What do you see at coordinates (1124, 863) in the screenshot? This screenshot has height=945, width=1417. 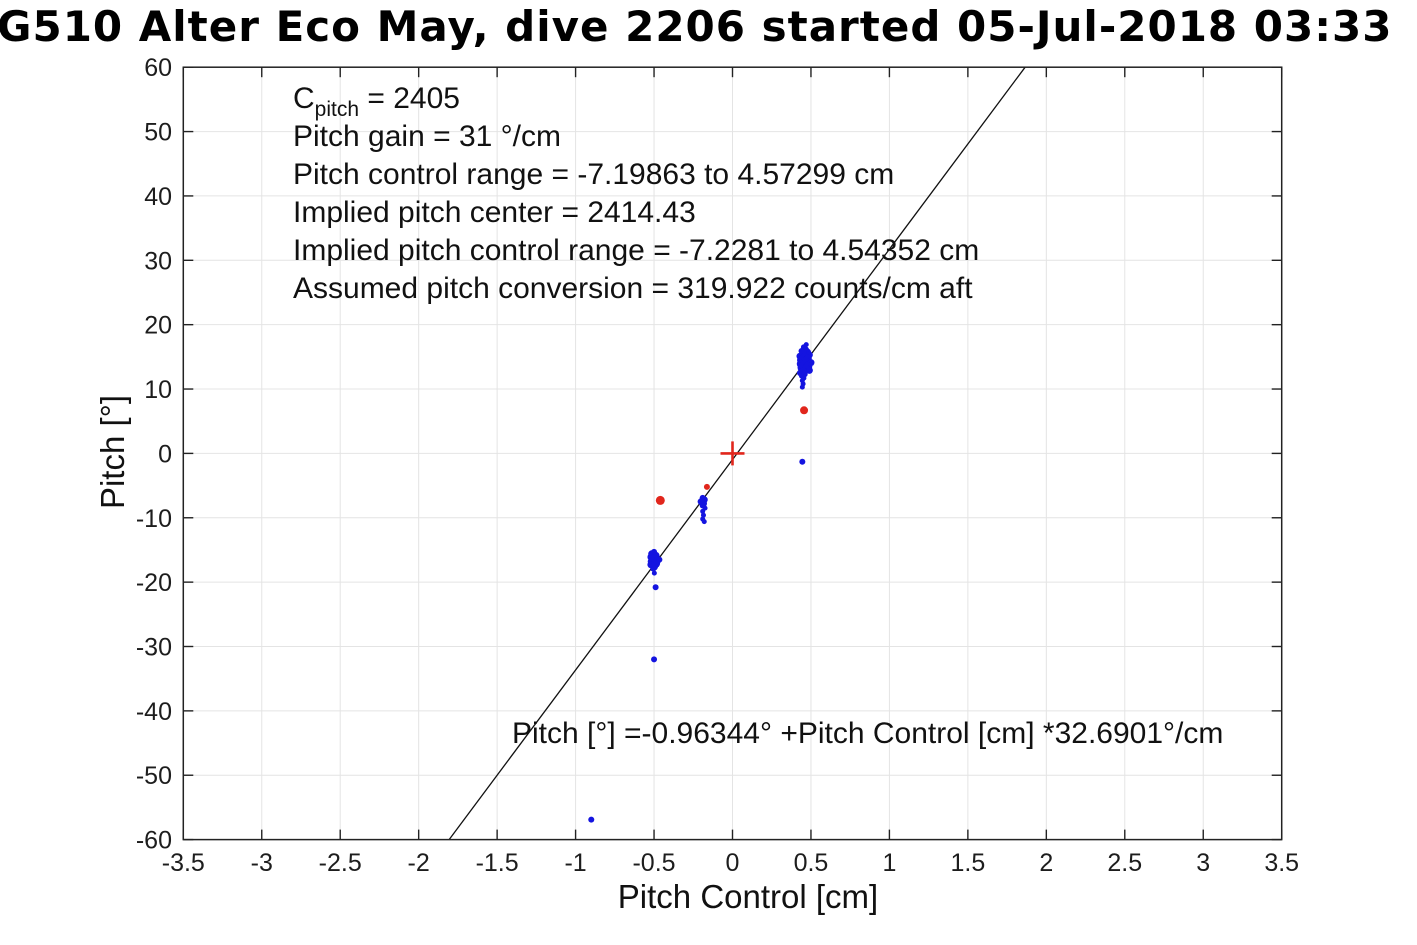 I see `x-tick-label: 2.5` at bounding box center [1124, 863].